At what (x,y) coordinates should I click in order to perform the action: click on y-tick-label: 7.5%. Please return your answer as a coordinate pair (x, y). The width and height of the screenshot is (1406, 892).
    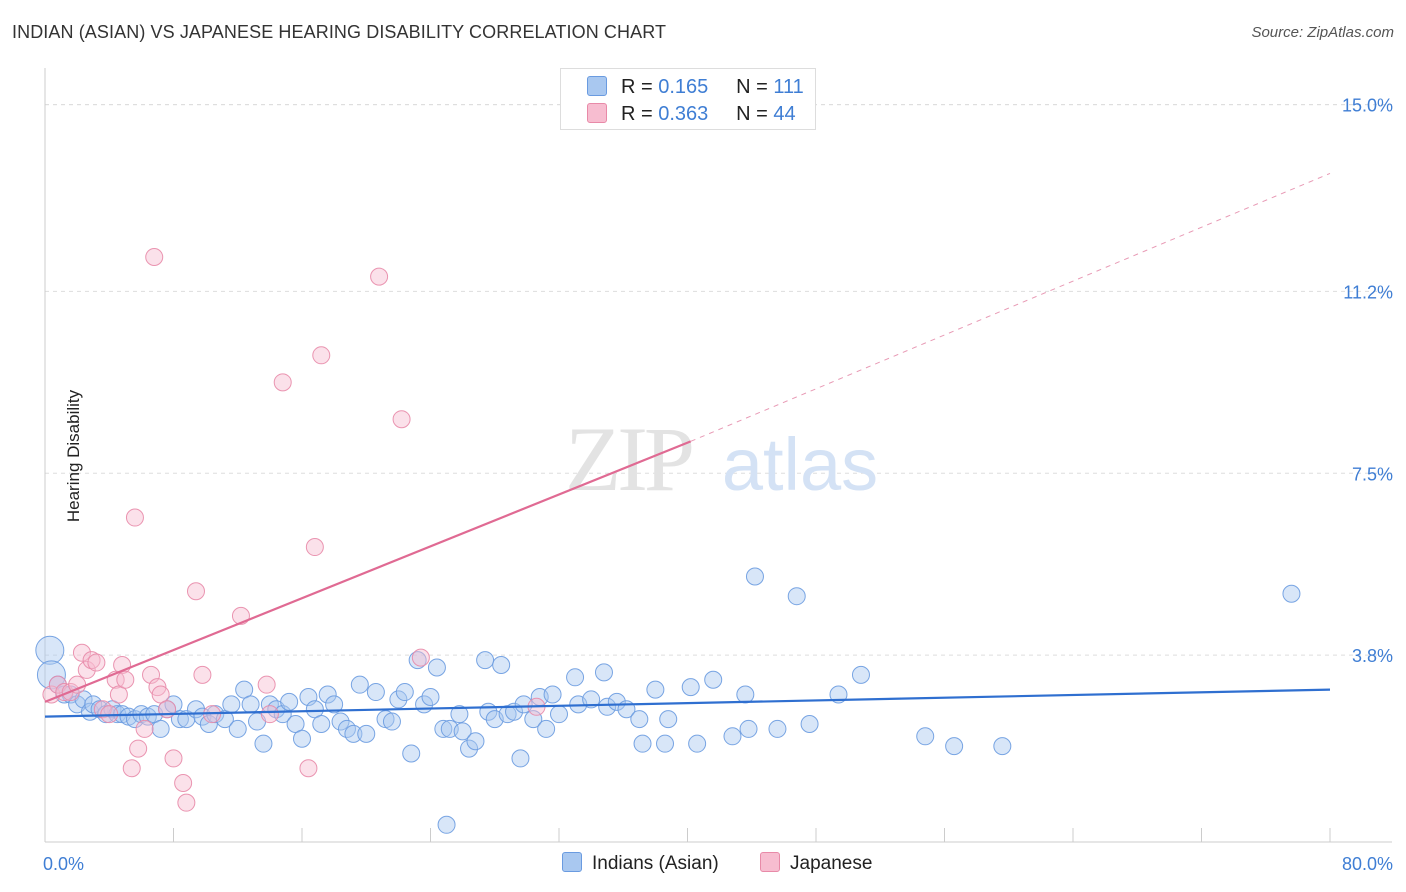
    Looking at the image, I should click on (1372, 474).